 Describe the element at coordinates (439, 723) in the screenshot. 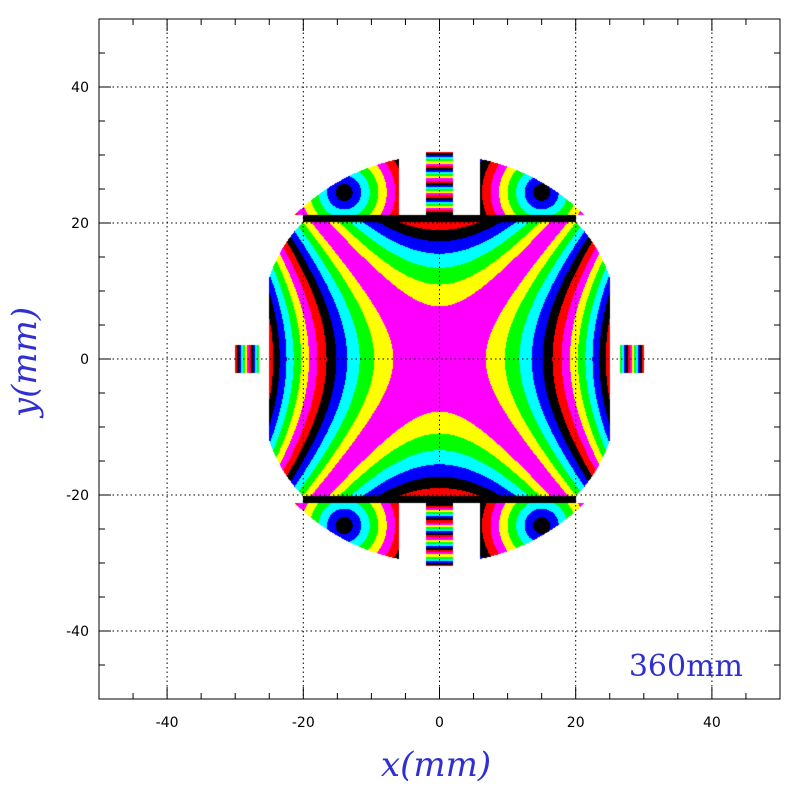

I see `x-tick-label: 0` at that location.